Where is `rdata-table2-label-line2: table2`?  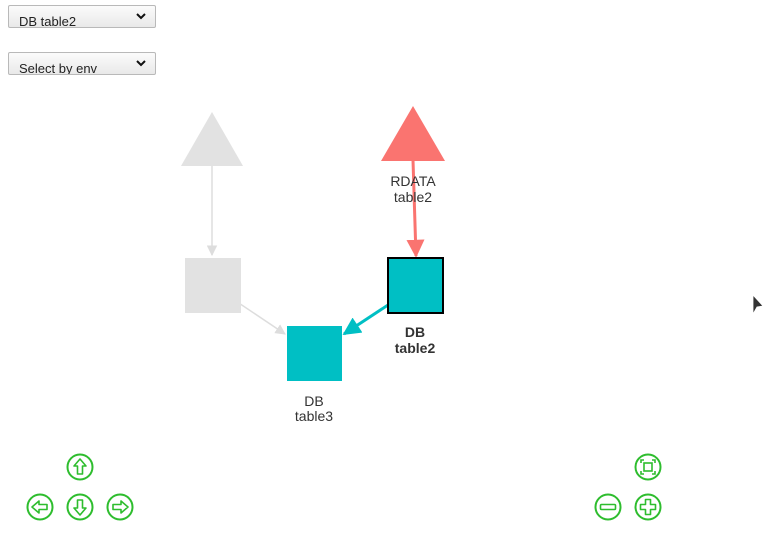 rdata-table2-label-line2: table2 is located at coordinates (413, 197).